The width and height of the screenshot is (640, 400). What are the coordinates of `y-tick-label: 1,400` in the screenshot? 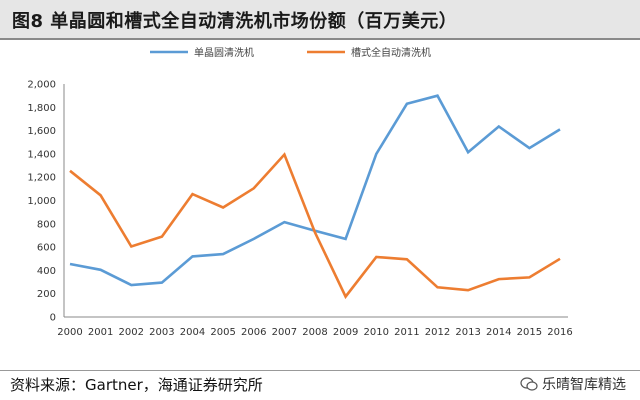 It's located at (41, 154).